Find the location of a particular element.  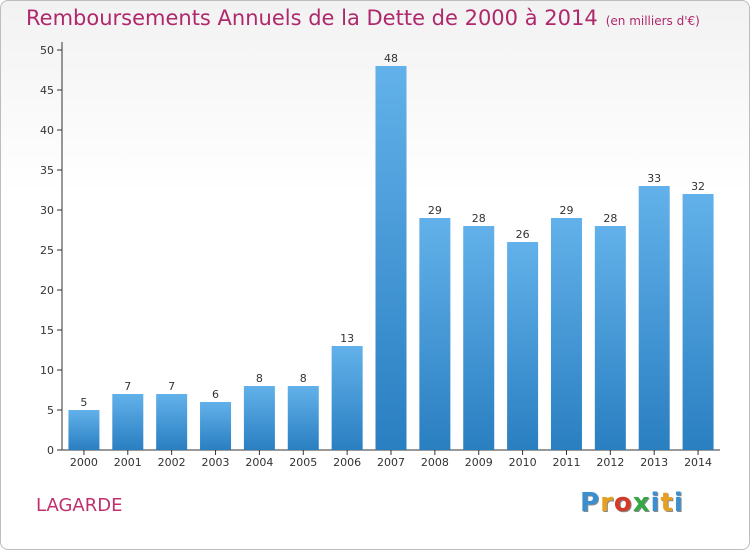

brand-letter: o is located at coordinates (623, 503).